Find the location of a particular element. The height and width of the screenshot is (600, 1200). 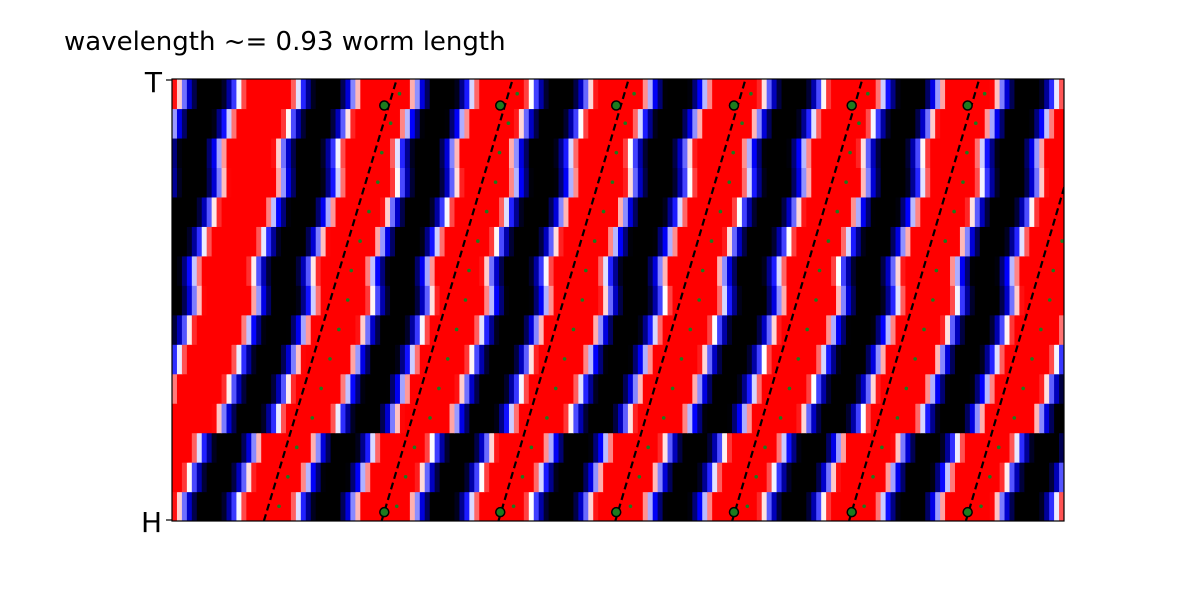

head-marker is located at coordinates (851, 512).